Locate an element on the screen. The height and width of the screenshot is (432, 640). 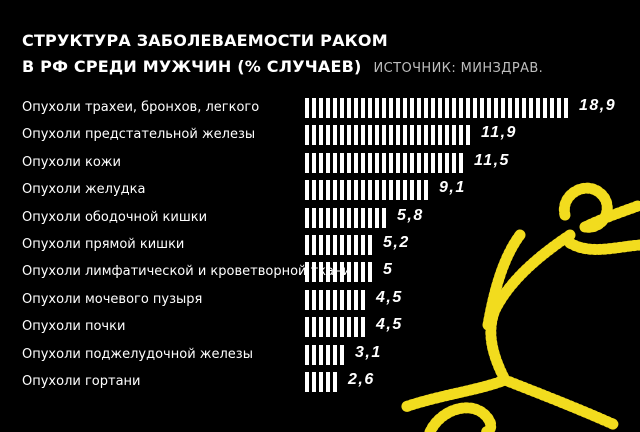
value-label: 2,6 is located at coordinates (361, 379).